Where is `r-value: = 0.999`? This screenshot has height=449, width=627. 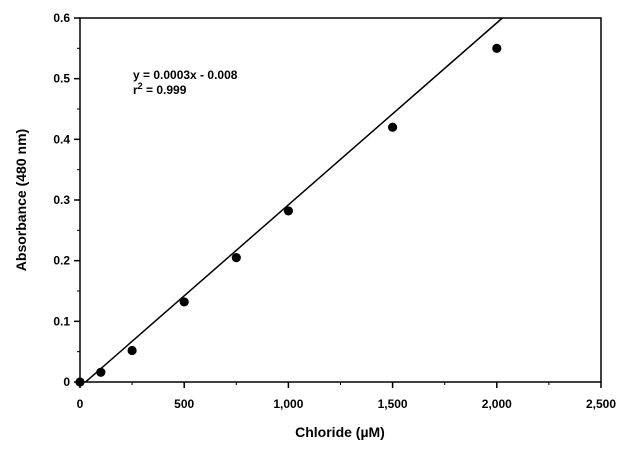 r-value: = 0.999 is located at coordinates (165, 90).